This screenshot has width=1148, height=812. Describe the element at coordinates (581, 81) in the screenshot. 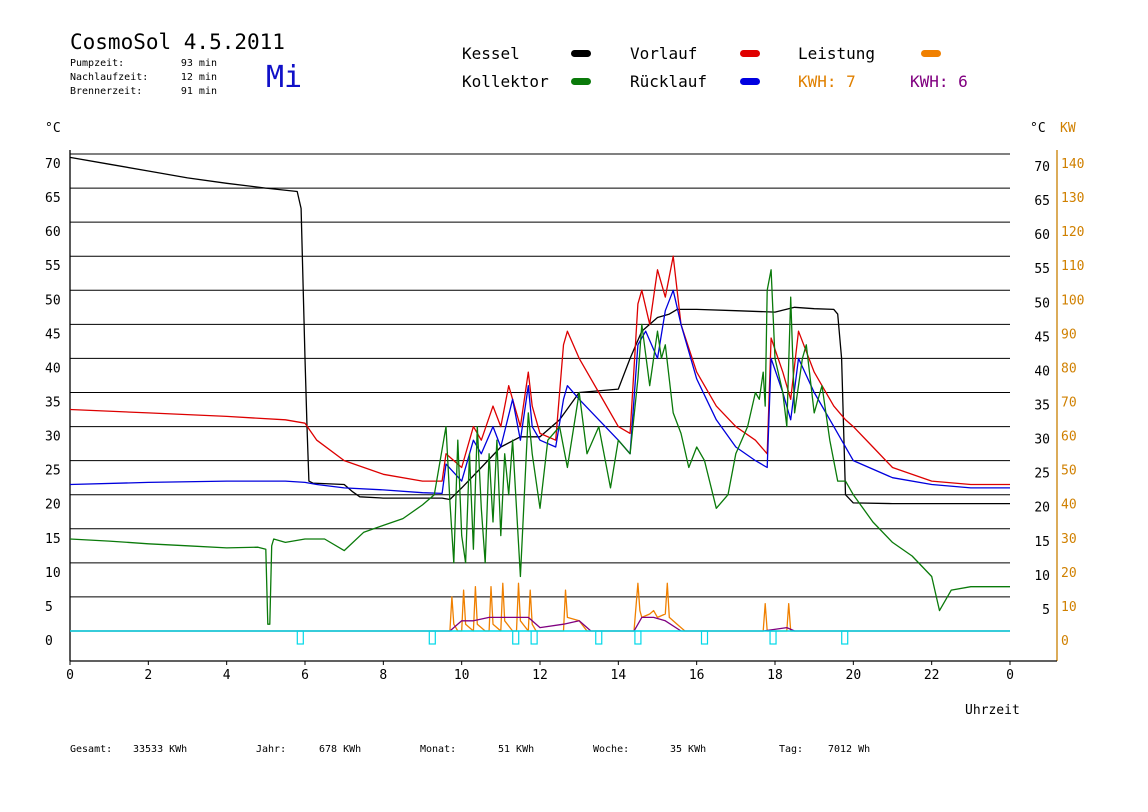

I see `legend-kollektor-swatch` at that location.